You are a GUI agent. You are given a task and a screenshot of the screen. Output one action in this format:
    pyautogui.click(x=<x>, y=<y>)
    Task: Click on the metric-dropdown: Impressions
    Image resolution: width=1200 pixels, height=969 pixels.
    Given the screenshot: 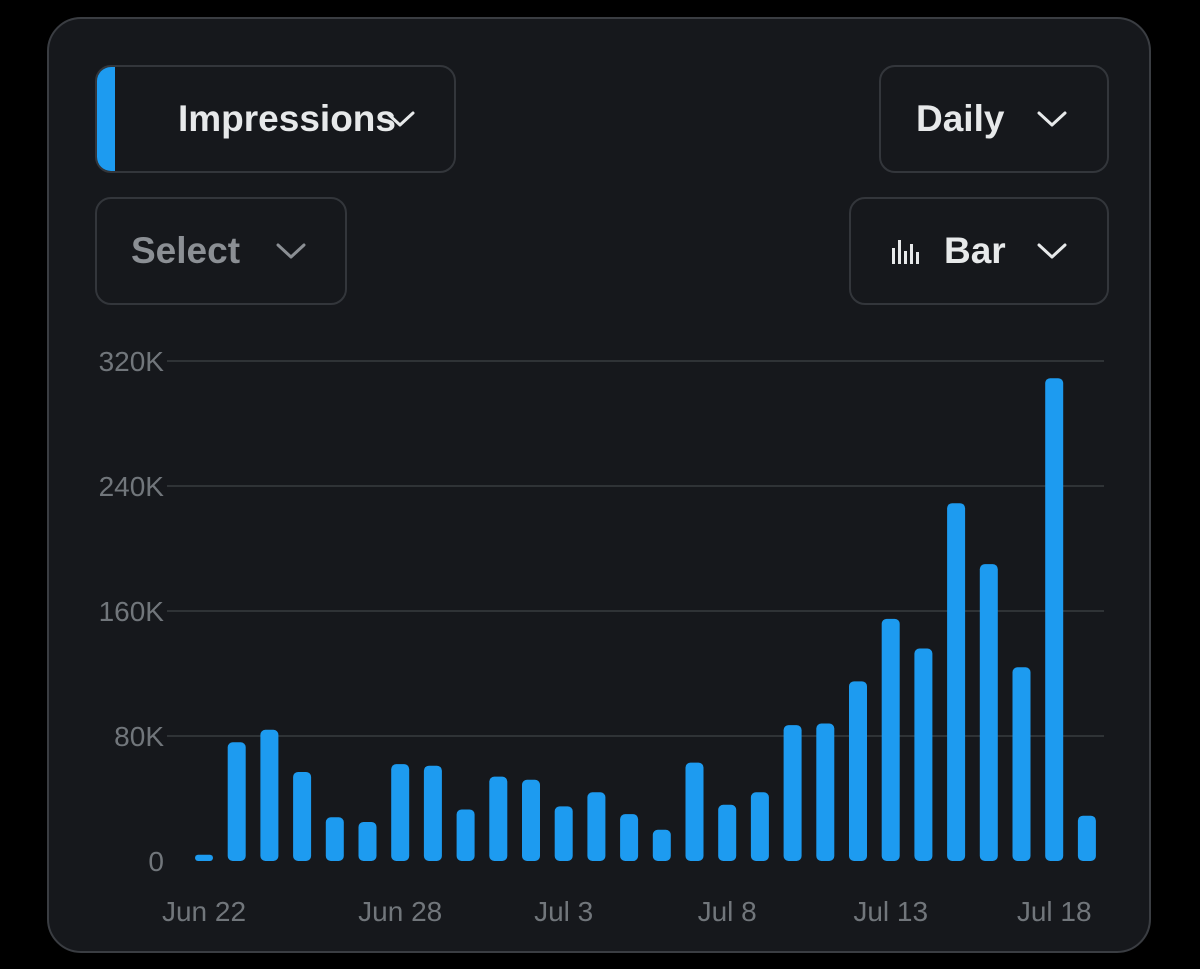 What is the action you would take?
    pyautogui.click(x=275, y=119)
    